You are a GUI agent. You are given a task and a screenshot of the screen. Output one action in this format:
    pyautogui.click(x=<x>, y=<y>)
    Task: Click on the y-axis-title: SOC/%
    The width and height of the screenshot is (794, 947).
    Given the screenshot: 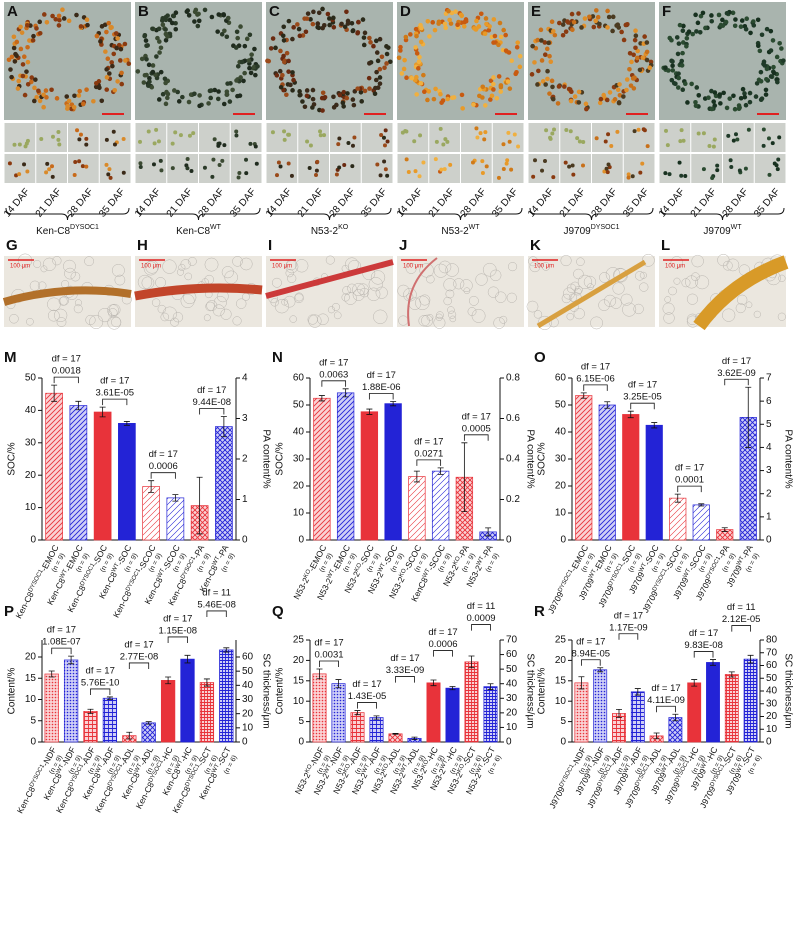 What is the action you would take?
    pyautogui.click(x=280, y=458)
    